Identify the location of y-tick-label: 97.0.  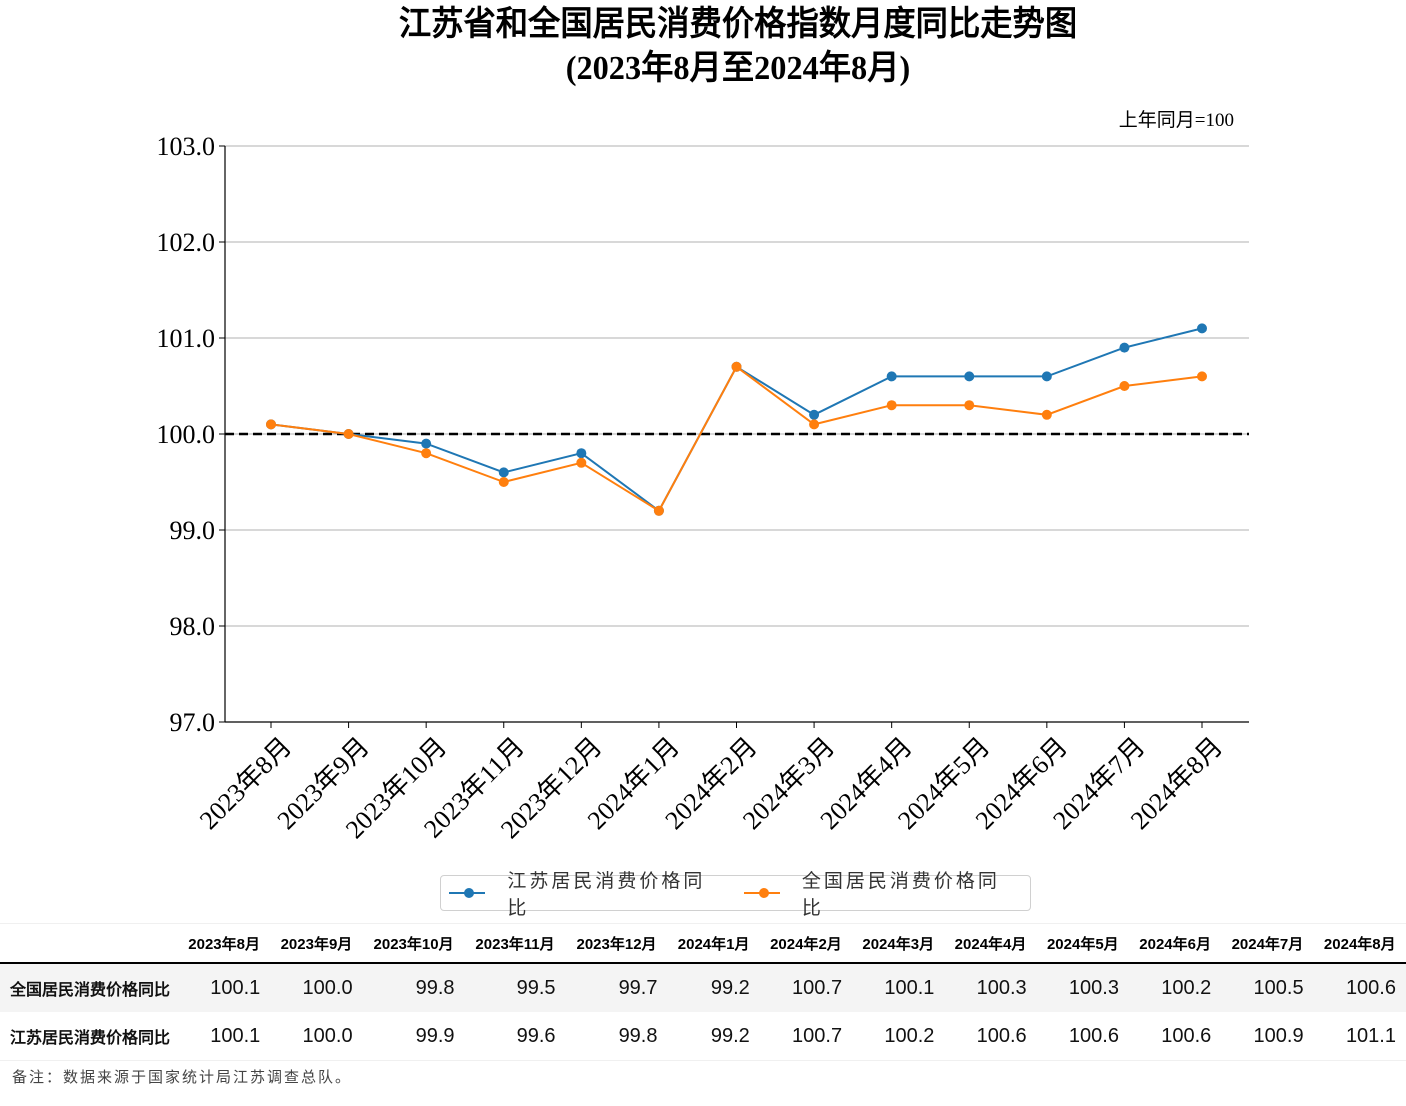
(193, 722).